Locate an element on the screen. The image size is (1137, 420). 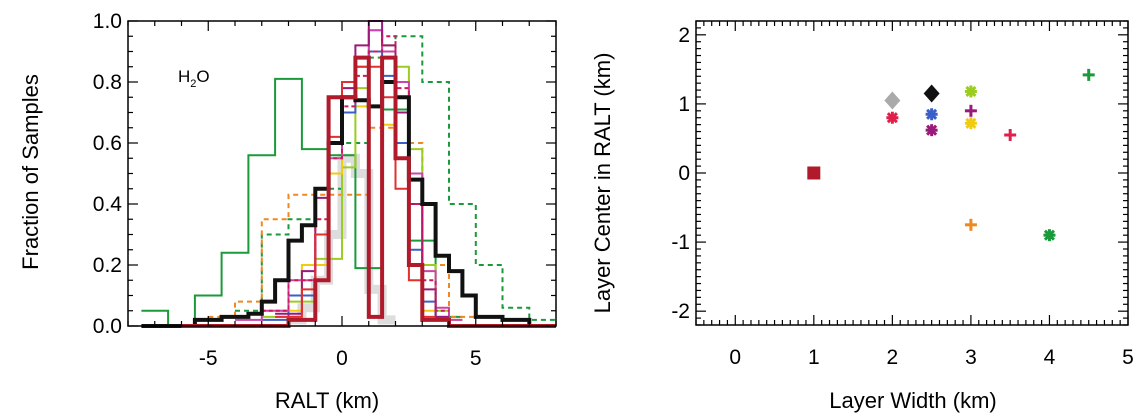
right-x-tick-label: 3 is located at coordinates (971, 357).